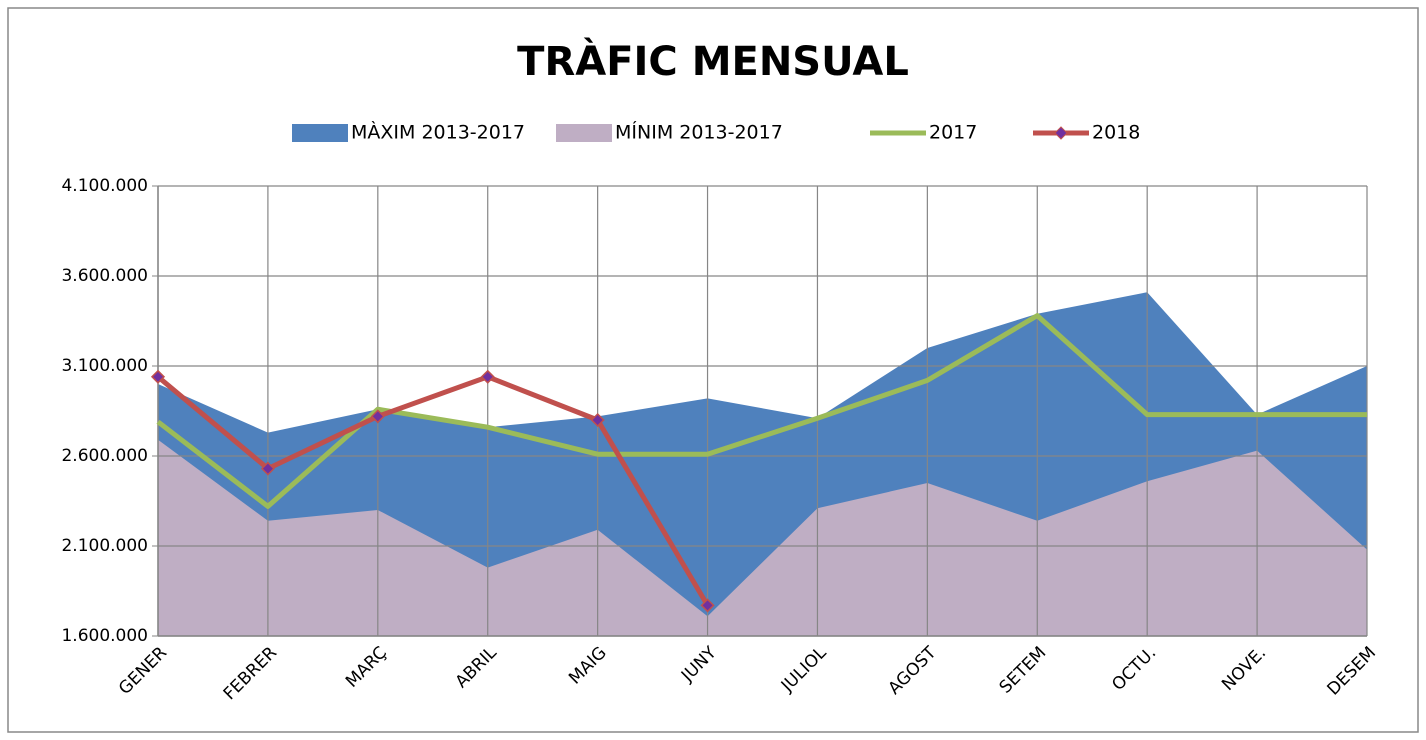 This screenshot has height=740, width=1426. Describe the element at coordinates (433, 490) in the screenshot. I see `line` at that location.